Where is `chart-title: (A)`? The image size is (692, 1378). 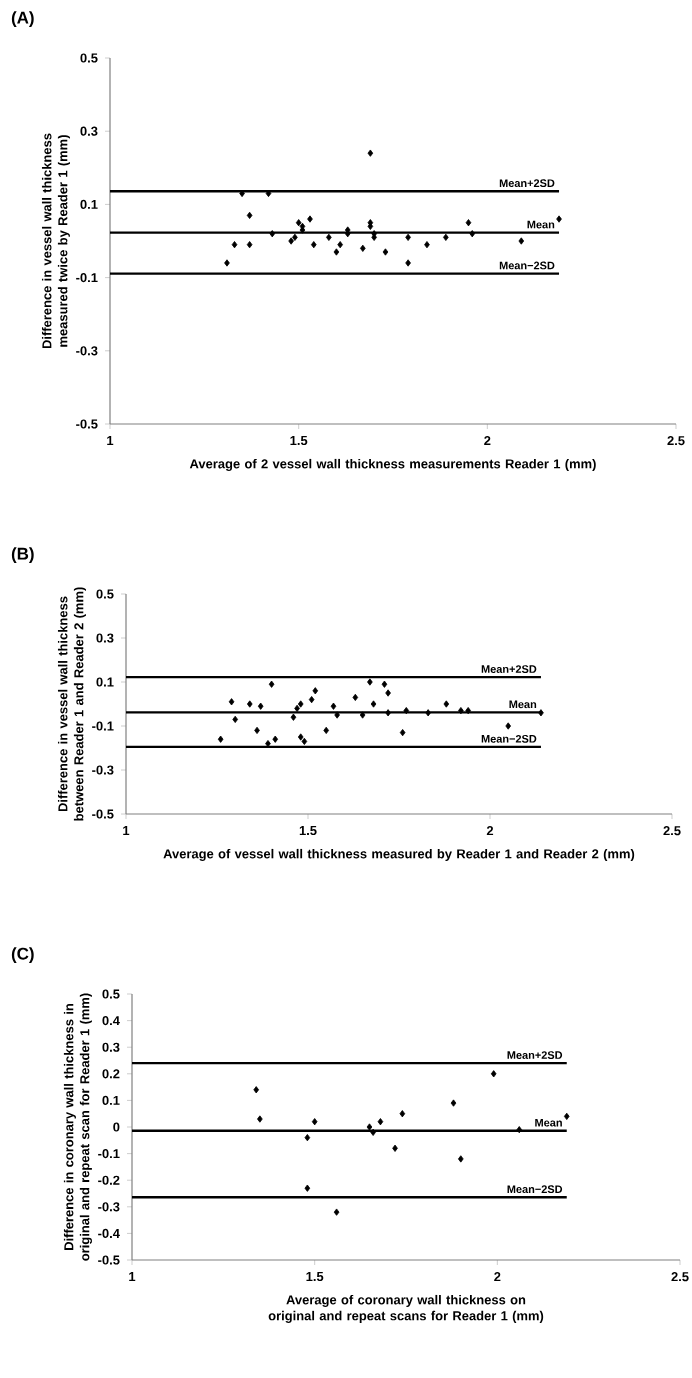 chart-title: (A) is located at coordinates (22, 19).